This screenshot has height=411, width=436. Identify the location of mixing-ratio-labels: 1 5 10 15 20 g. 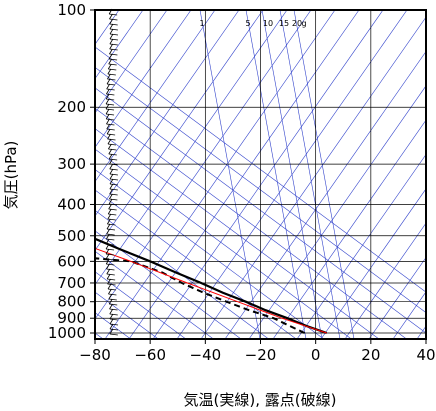
(252, 23).